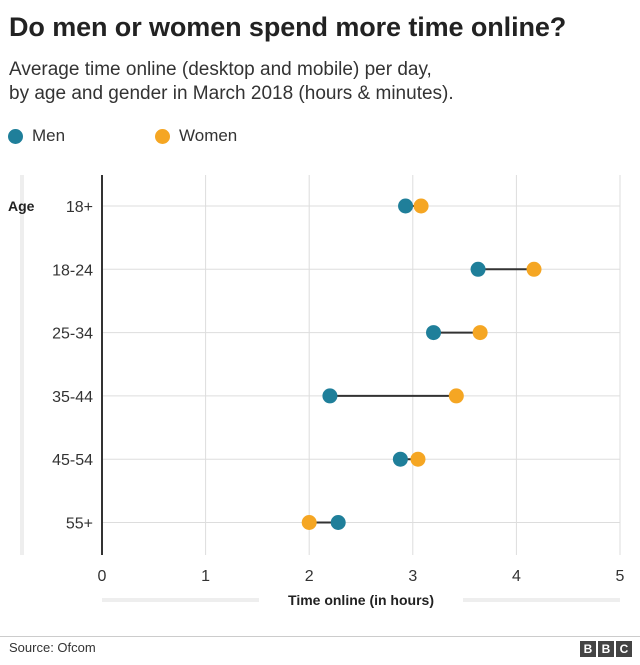 This screenshot has width=640, height=665. I want to click on x-tick-label: 0, so click(102, 576).